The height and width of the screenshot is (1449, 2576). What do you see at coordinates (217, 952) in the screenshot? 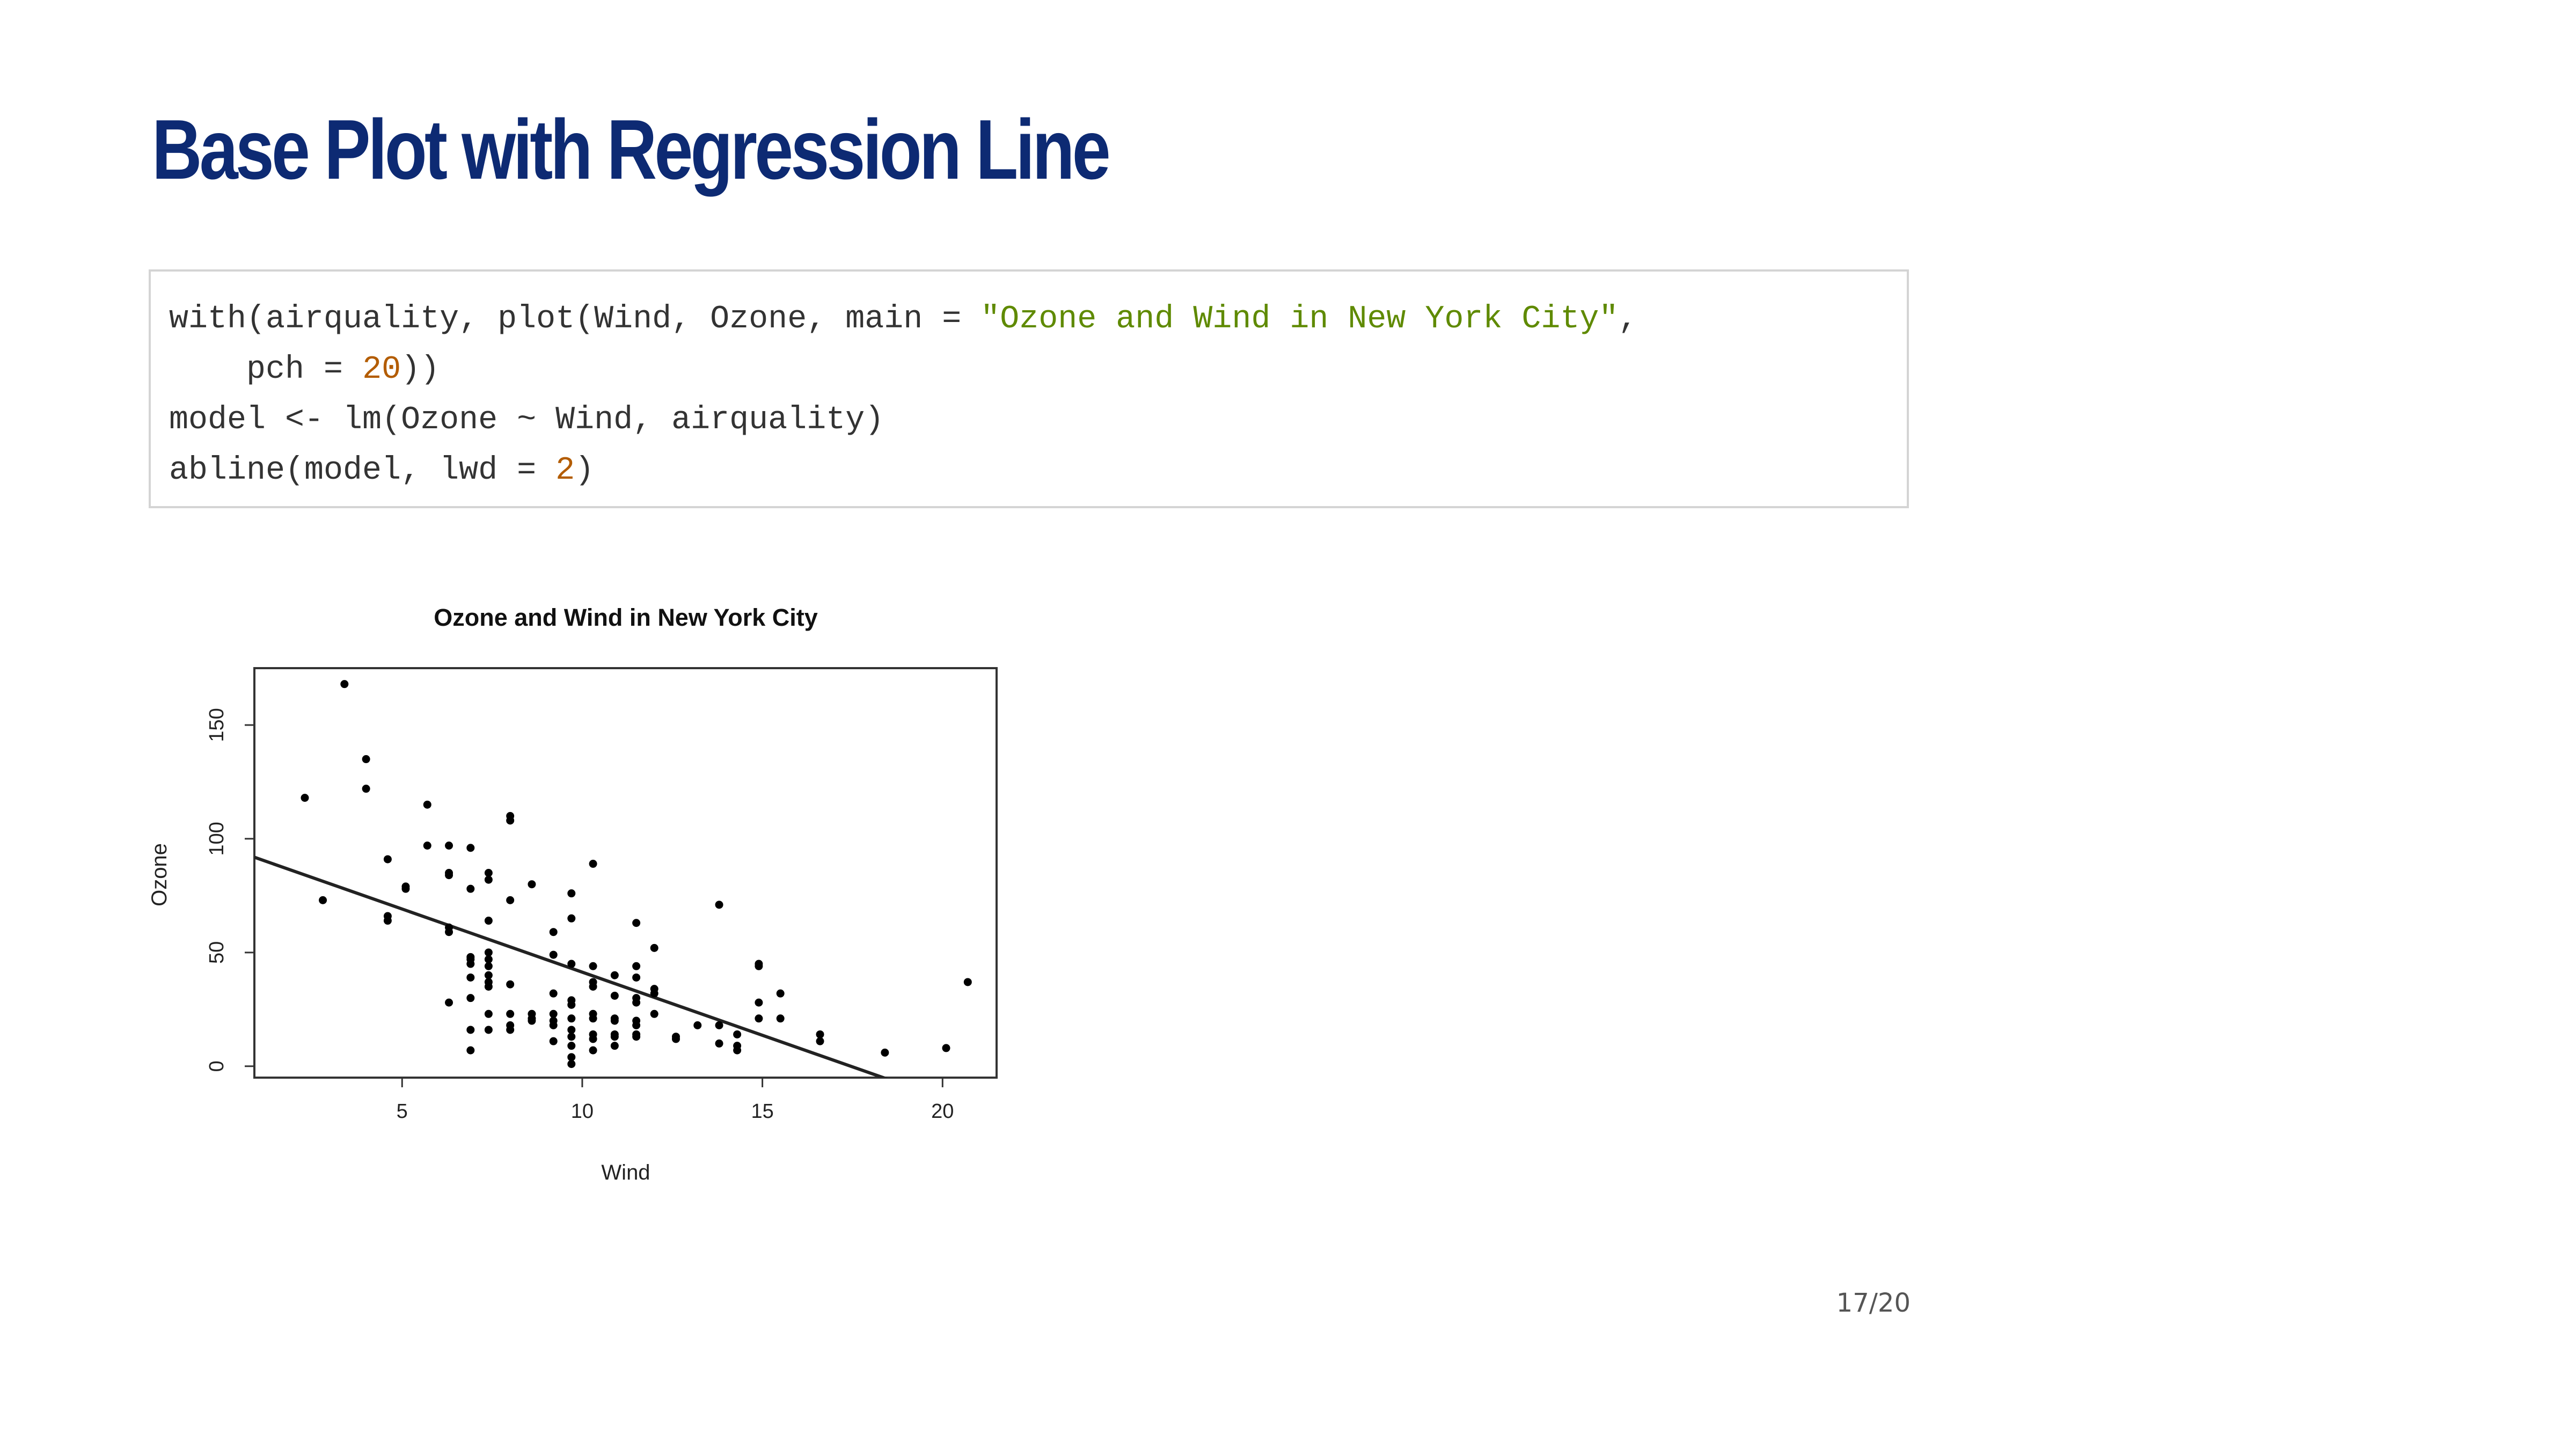
I see `y-tick-label: 50` at bounding box center [217, 952].